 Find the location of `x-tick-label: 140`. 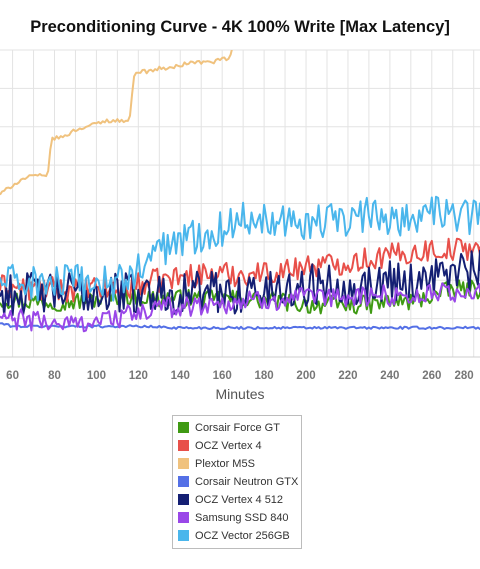

x-tick-label: 140 is located at coordinates (180, 376).